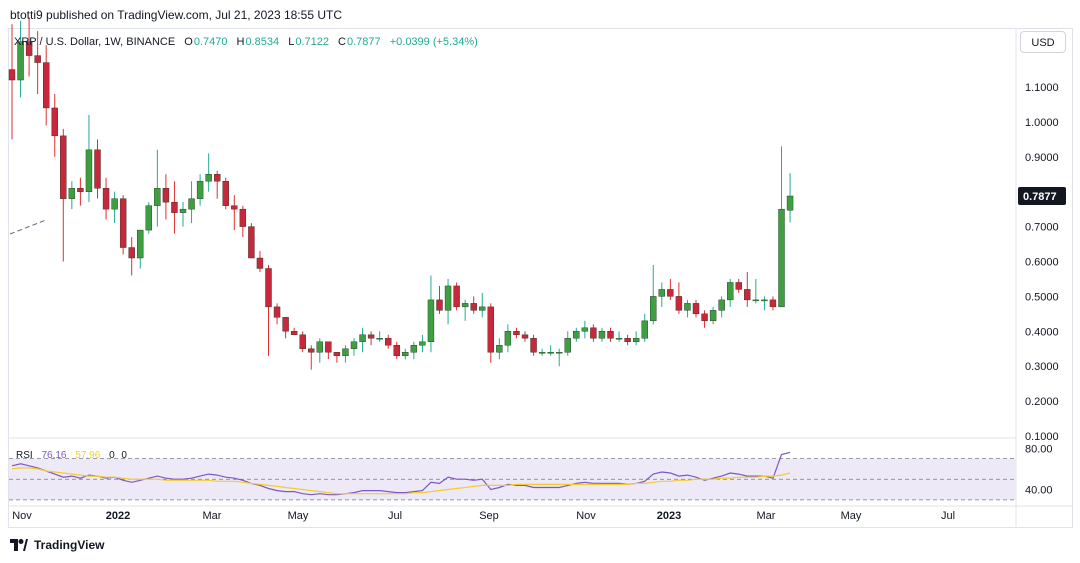 The height and width of the screenshot is (563, 1080). I want to click on time-tick-label: Jul, so click(395, 516).